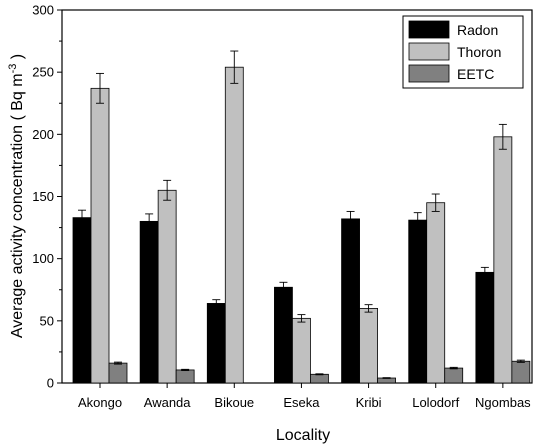  I want to click on bar-radon-kribi, so click(350, 301).